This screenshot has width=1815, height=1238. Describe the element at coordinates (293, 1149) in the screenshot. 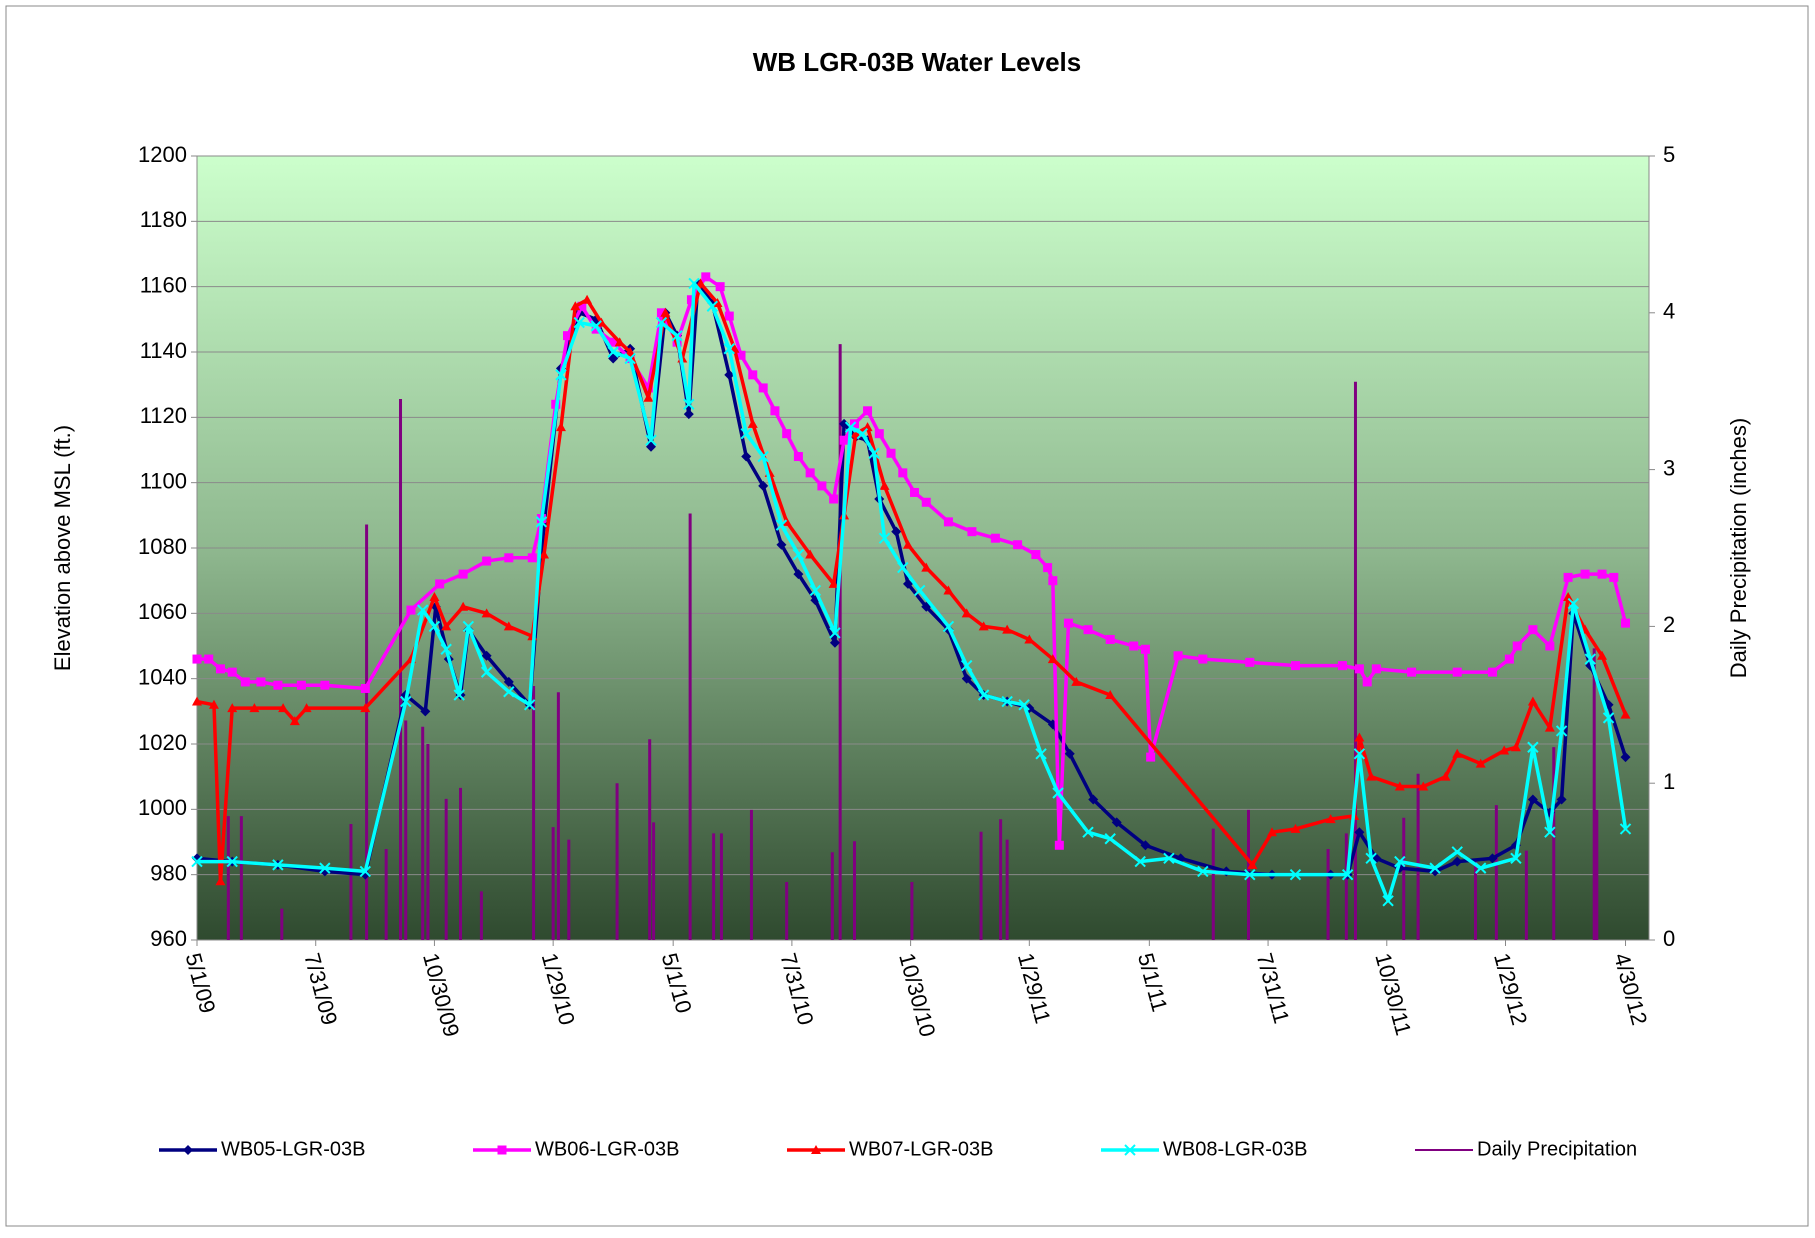

I see `legend-label: WB05-LGR-03B` at that location.